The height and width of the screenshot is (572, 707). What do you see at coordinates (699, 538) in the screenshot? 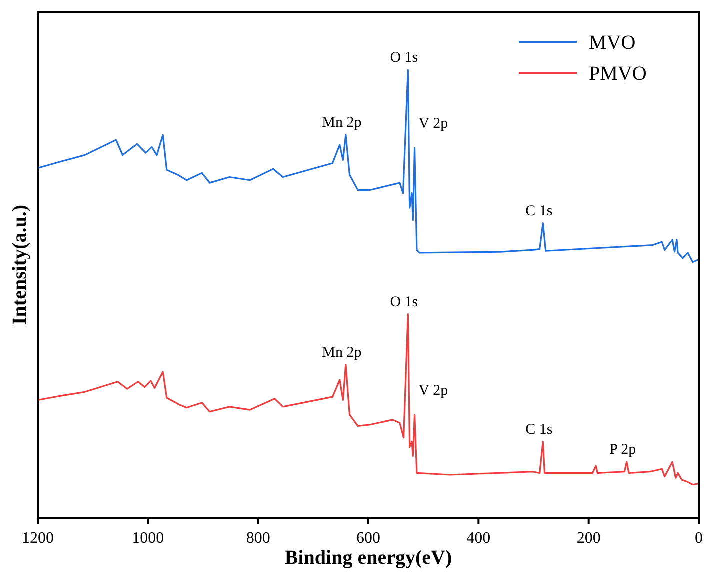
I see `x-tick-label: 0` at bounding box center [699, 538].